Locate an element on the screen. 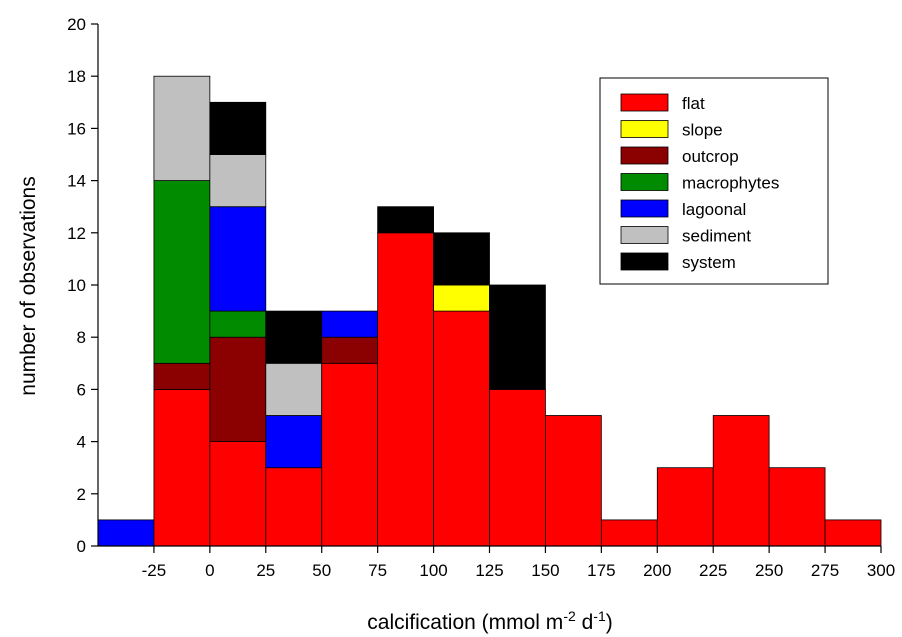 This screenshot has height=637, width=902. x-tick-label-4: 75 is located at coordinates (377, 570).